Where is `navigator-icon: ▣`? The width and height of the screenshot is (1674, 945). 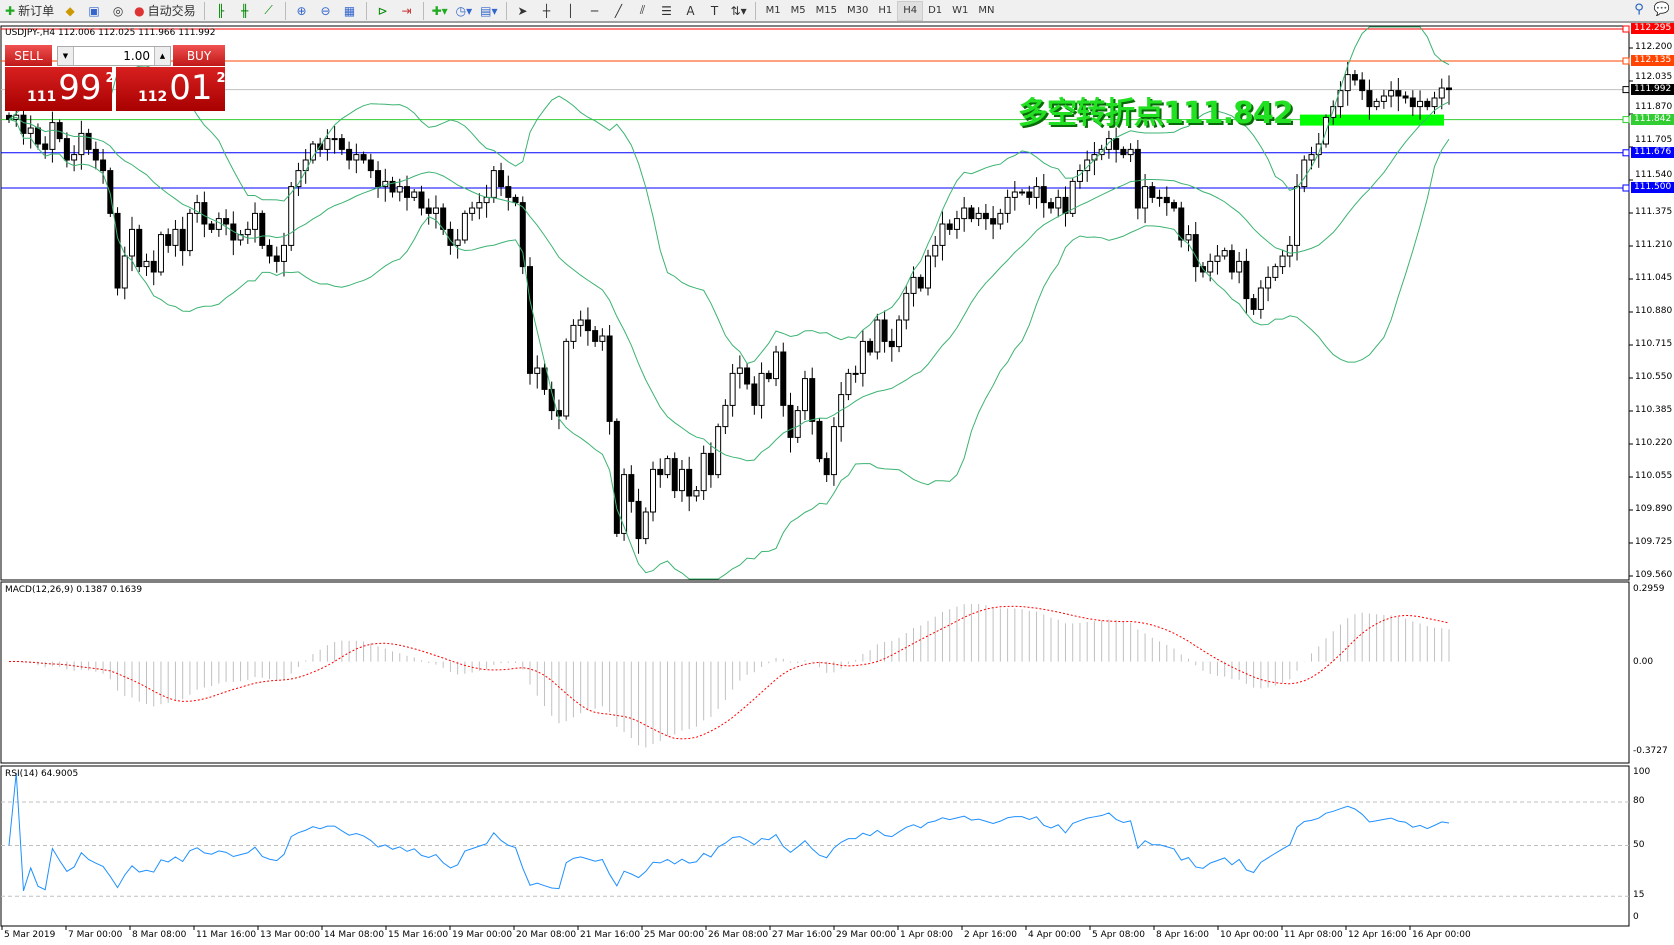 navigator-icon: ▣ is located at coordinates (94, 10).